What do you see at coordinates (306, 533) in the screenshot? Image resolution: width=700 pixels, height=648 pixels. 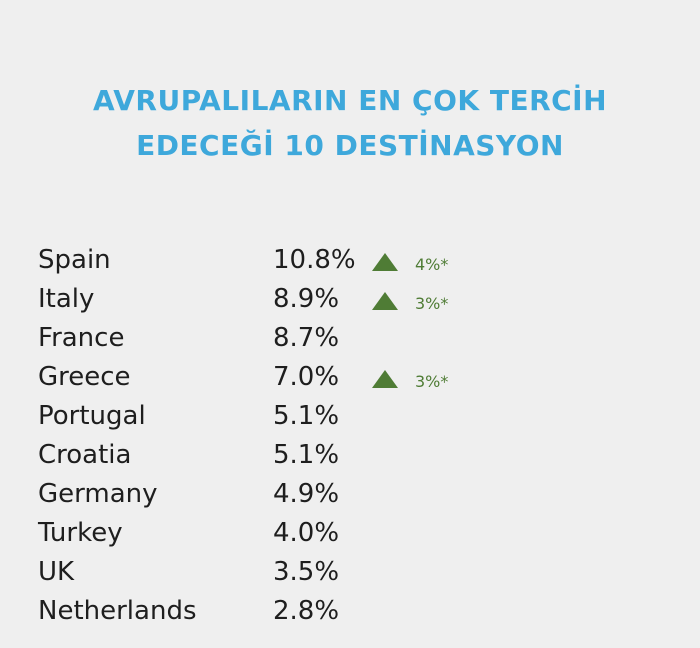 I see `share-value: 4.0%` at bounding box center [306, 533].